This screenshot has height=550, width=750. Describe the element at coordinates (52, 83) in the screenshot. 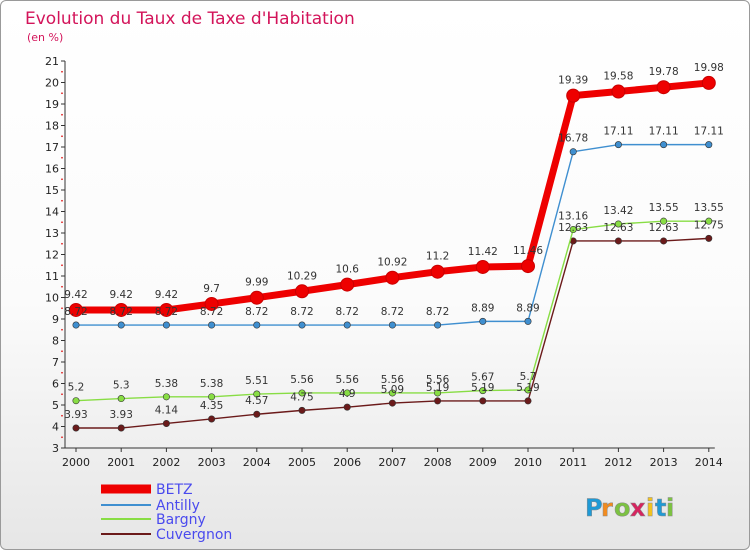

I see `y-tick-label: 20` at that location.